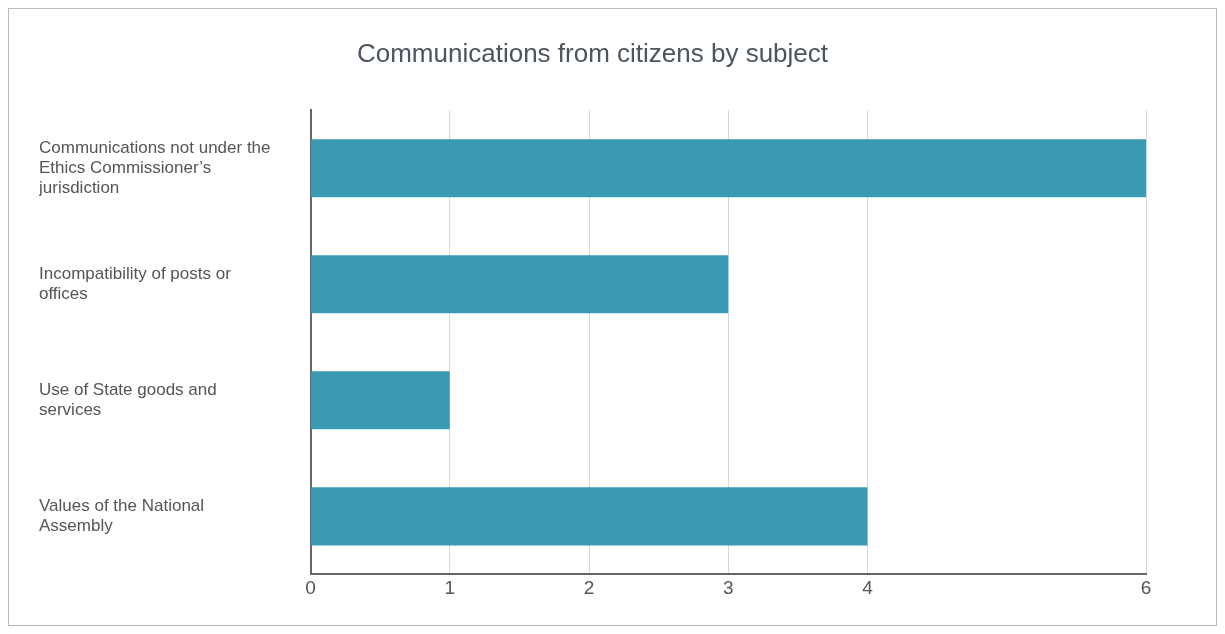  I want to click on x-tick-label: 3, so click(728, 588).